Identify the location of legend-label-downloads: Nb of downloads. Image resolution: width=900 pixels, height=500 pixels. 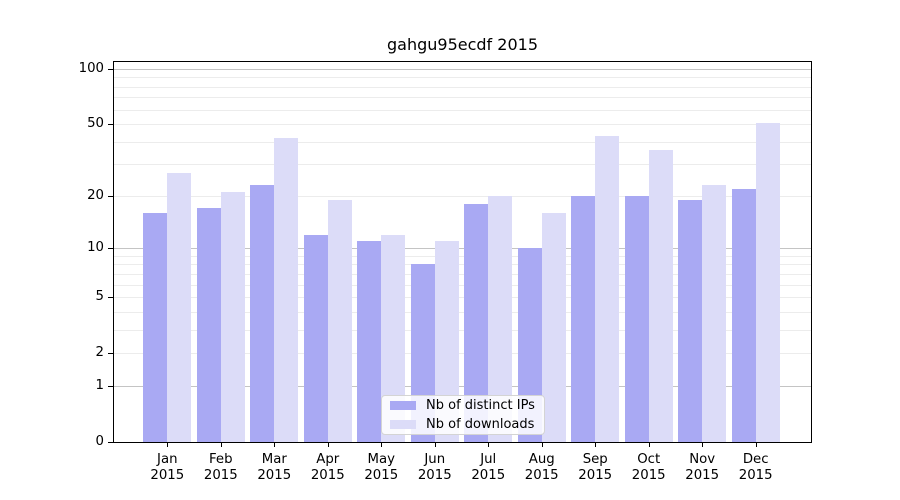
(480, 424).